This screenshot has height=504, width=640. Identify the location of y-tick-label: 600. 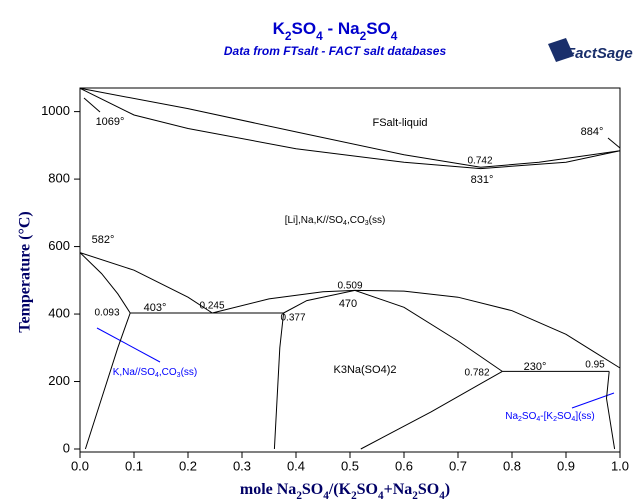
(59, 245).